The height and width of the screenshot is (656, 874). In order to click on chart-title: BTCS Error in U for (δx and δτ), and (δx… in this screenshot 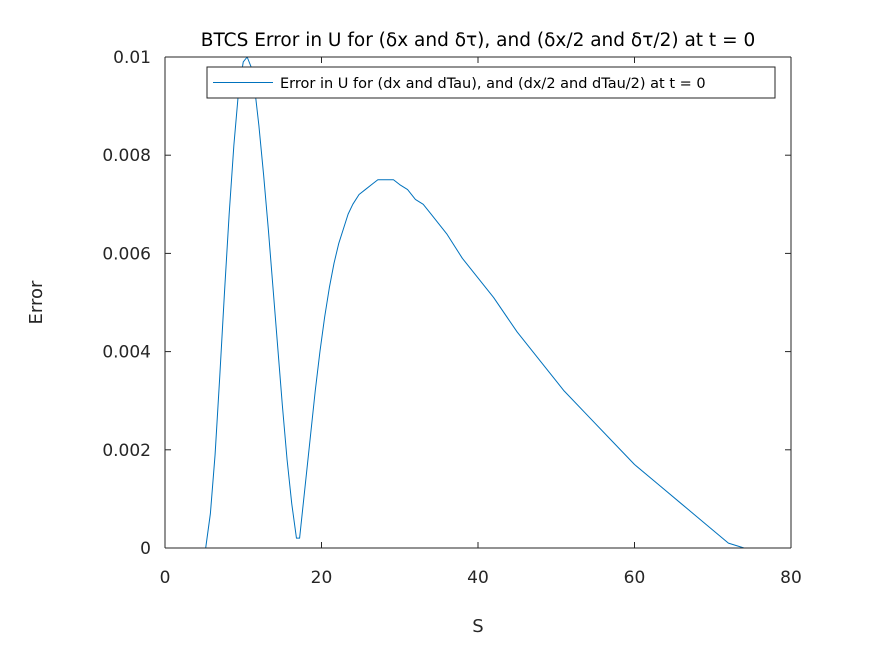, I will do `click(478, 40)`.